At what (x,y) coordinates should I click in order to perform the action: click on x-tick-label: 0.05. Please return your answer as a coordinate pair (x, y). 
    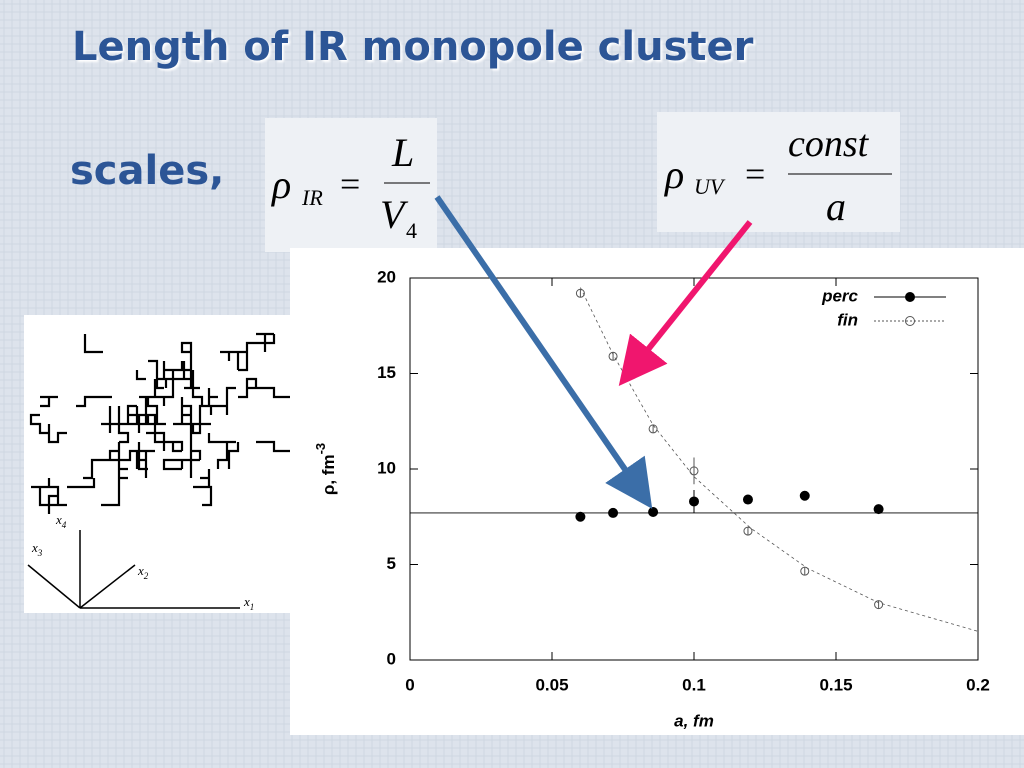
    Looking at the image, I should click on (551, 684).